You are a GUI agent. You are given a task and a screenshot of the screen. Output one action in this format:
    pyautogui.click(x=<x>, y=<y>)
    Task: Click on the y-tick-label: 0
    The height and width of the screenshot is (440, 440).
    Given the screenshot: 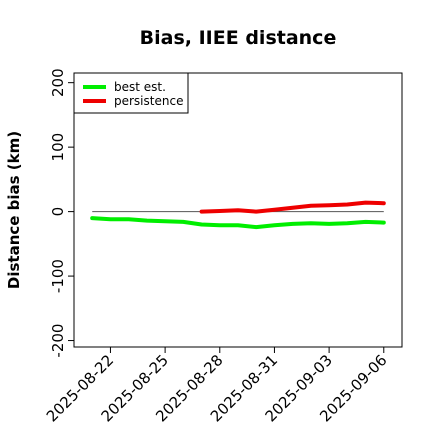 What is the action you would take?
    pyautogui.click(x=58, y=212)
    